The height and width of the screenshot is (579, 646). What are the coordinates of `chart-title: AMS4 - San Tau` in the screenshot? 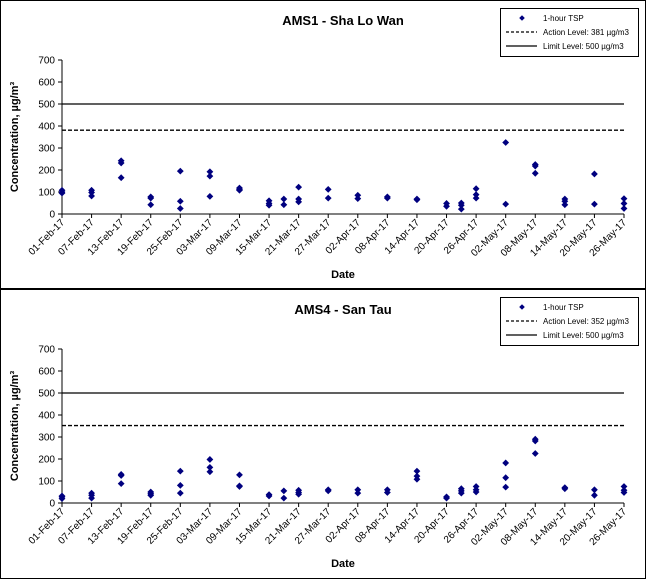 It's located at (342, 309).